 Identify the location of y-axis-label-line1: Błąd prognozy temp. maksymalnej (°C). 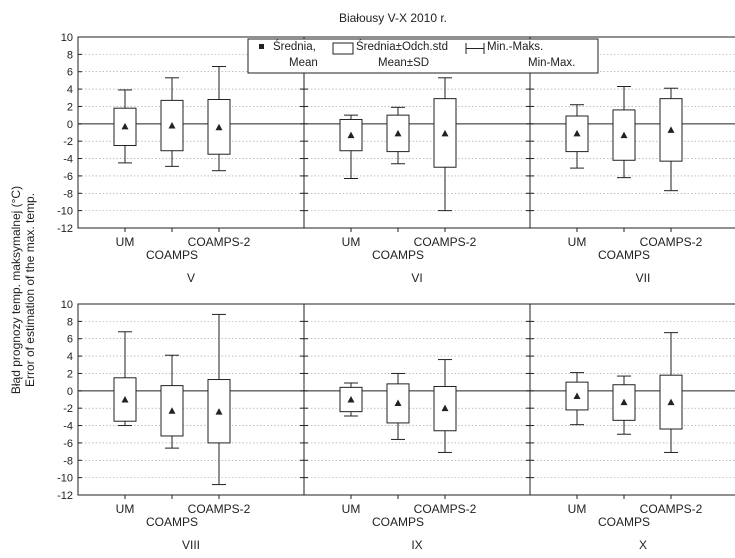
(16, 290).